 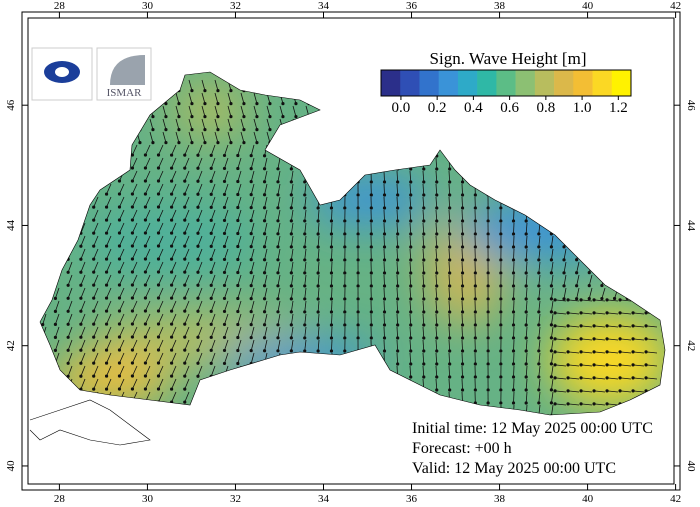 I want to click on lon-label: 36, so click(x=412, y=6).